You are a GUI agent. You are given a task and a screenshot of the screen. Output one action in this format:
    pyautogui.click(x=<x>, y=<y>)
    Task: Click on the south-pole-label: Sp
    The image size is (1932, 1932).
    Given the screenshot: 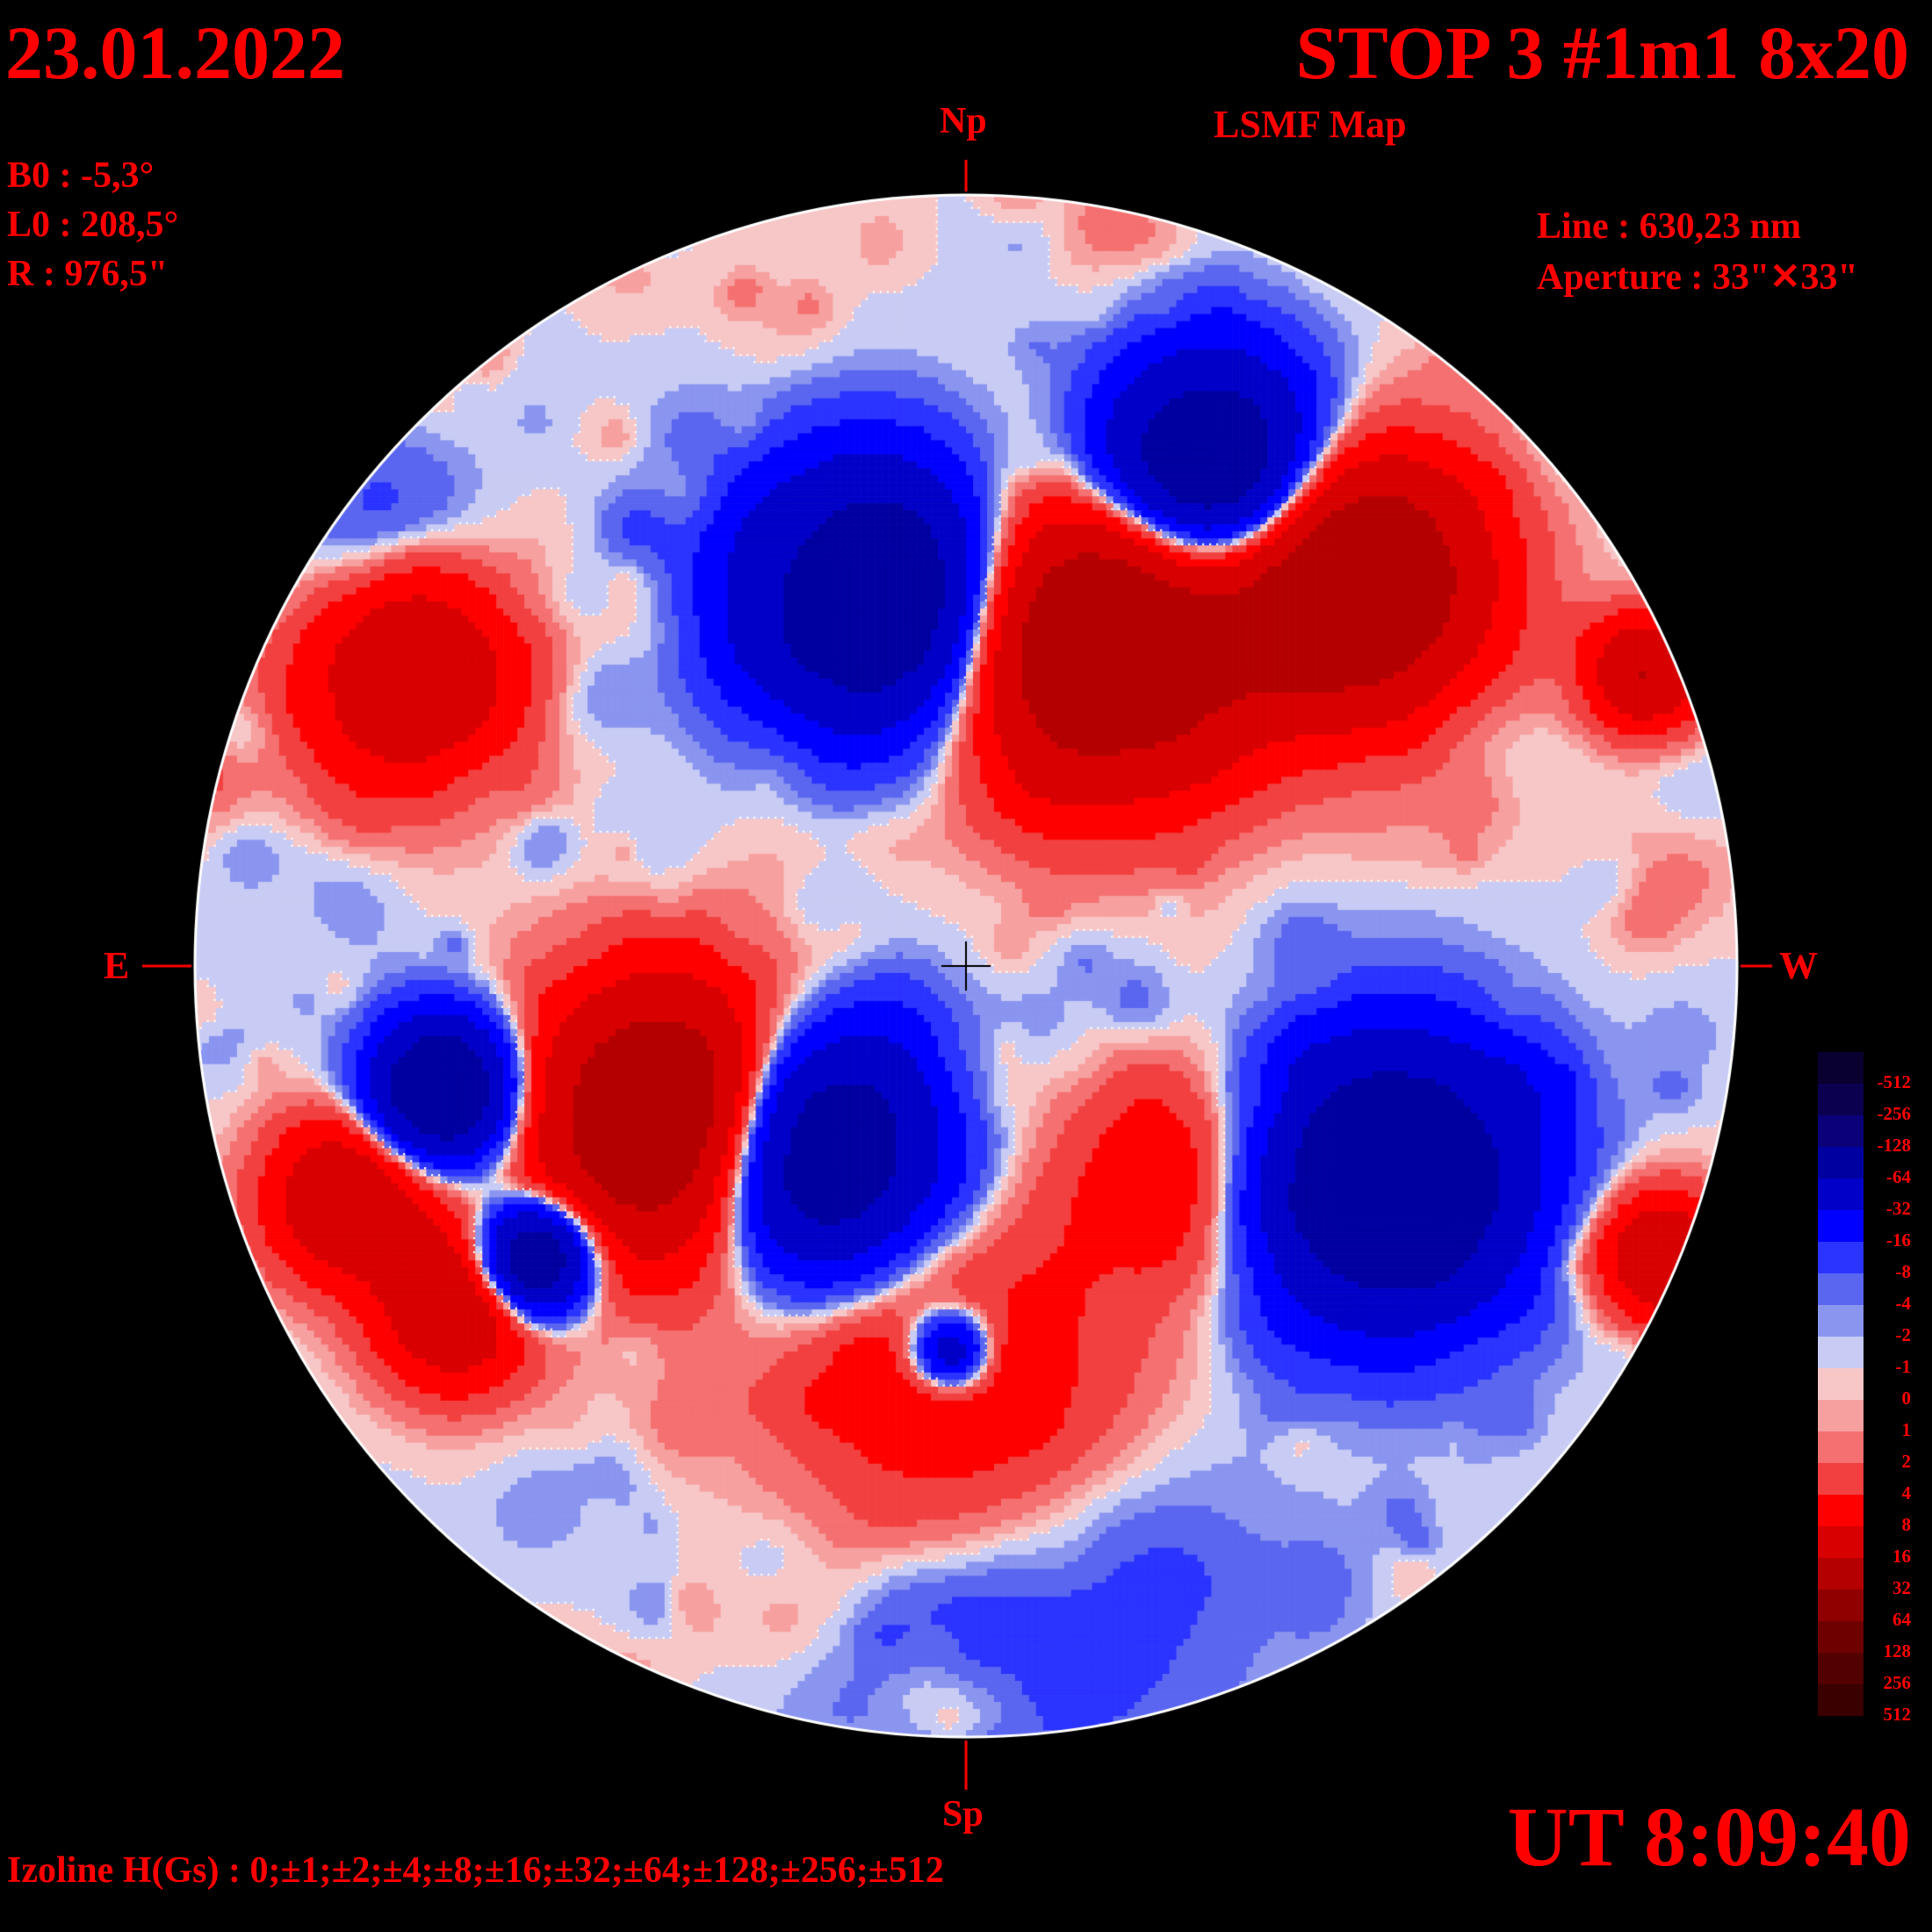 What is the action you would take?
    pyautogui.click(x=963, y=1814)
    